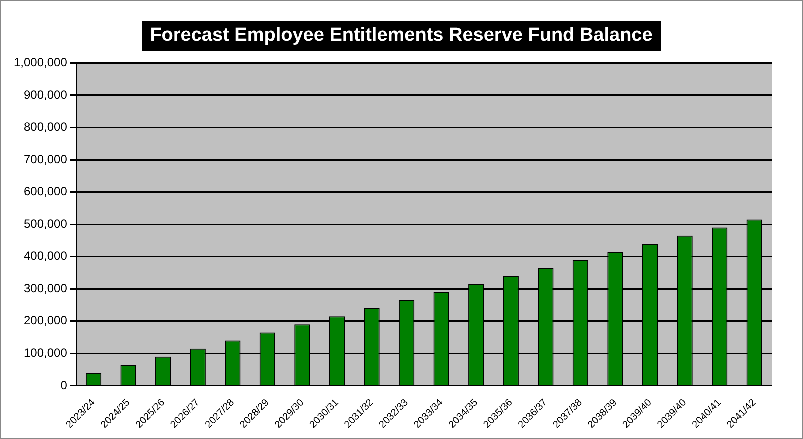 The height and width of the screenshot is (439, 803). What do you see at coordinates (46, 159) in the screenshot?
I see `y-tick-label: 700,000` at bounding box center [46, 159].